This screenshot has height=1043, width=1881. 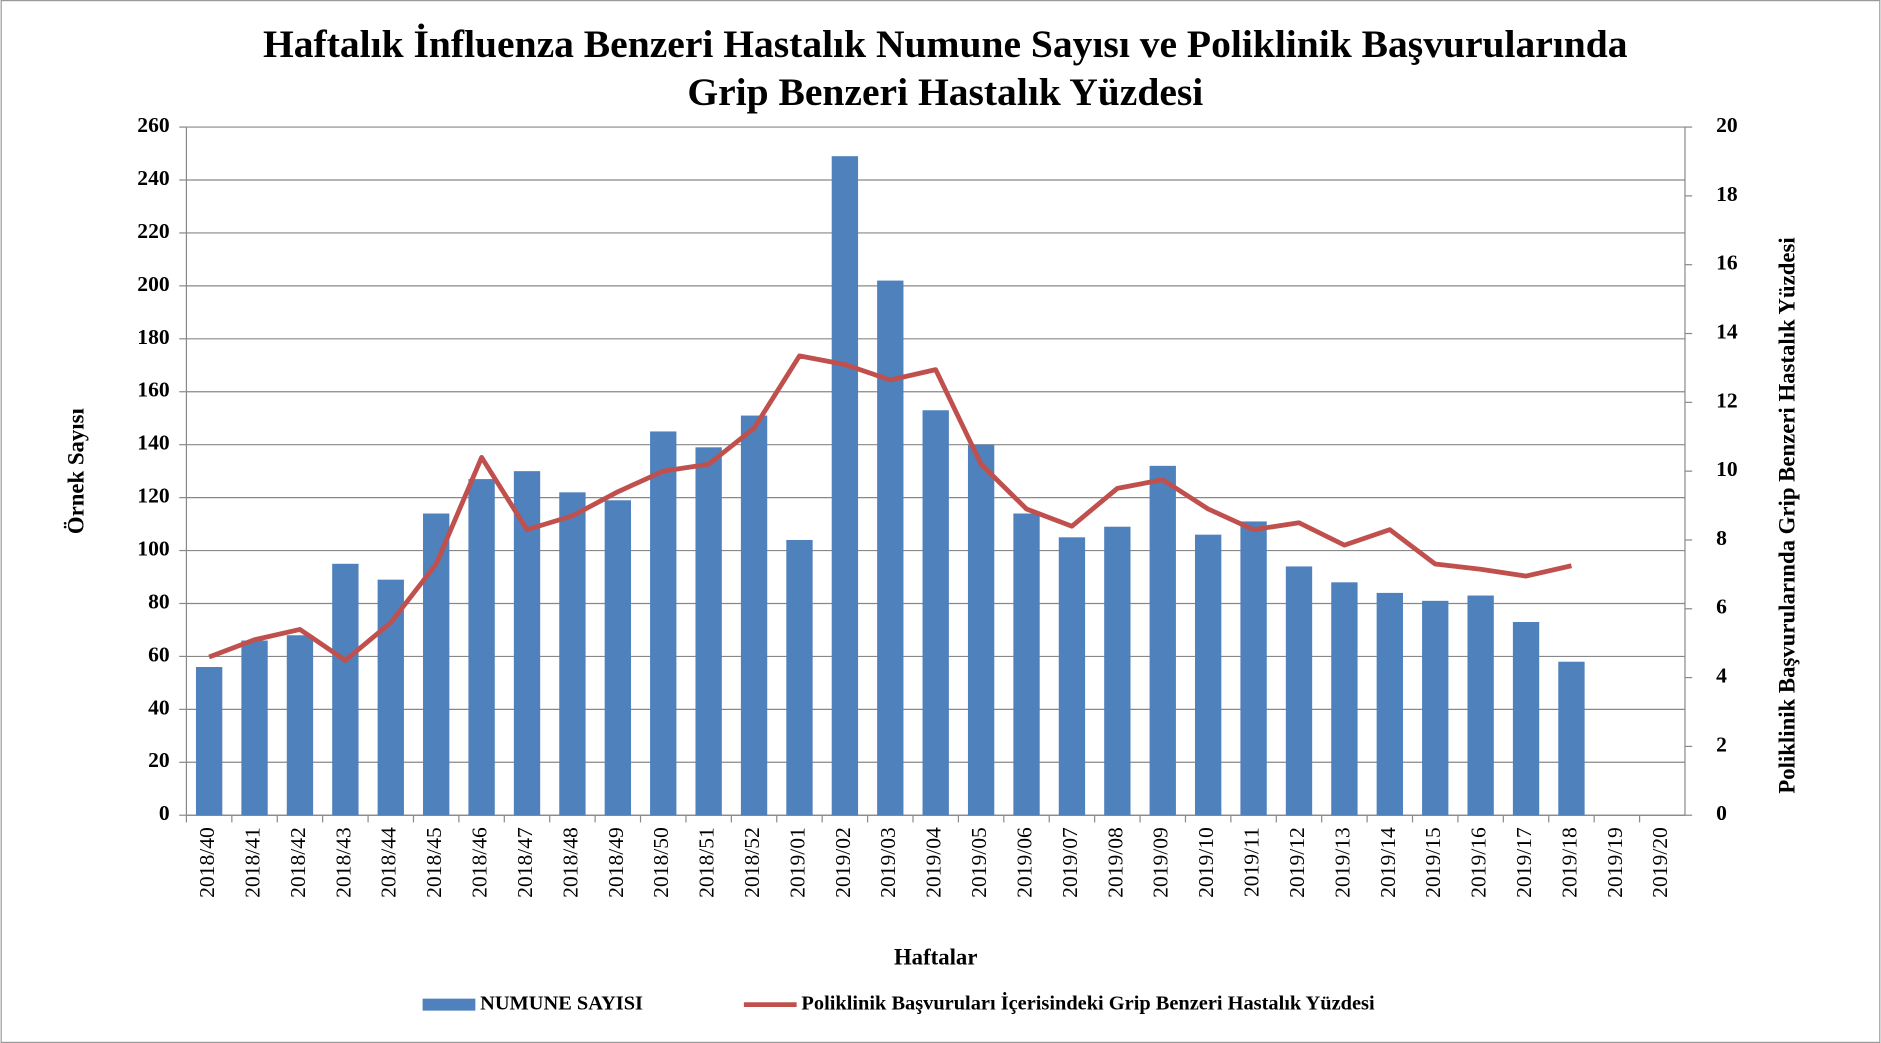 I want to click on x-tick-label: 2019/12, so click(x=1297, y=862).